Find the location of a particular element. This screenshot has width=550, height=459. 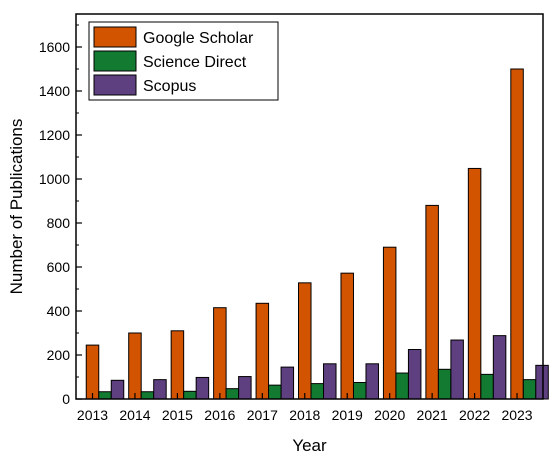

bar-scopus-2019 is located at coordinates (372, 381).